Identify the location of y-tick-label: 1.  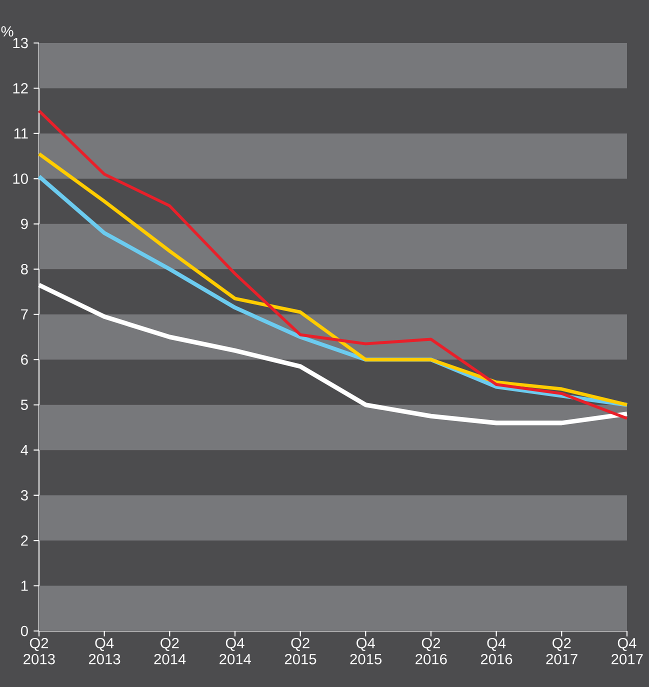
(24, 585).